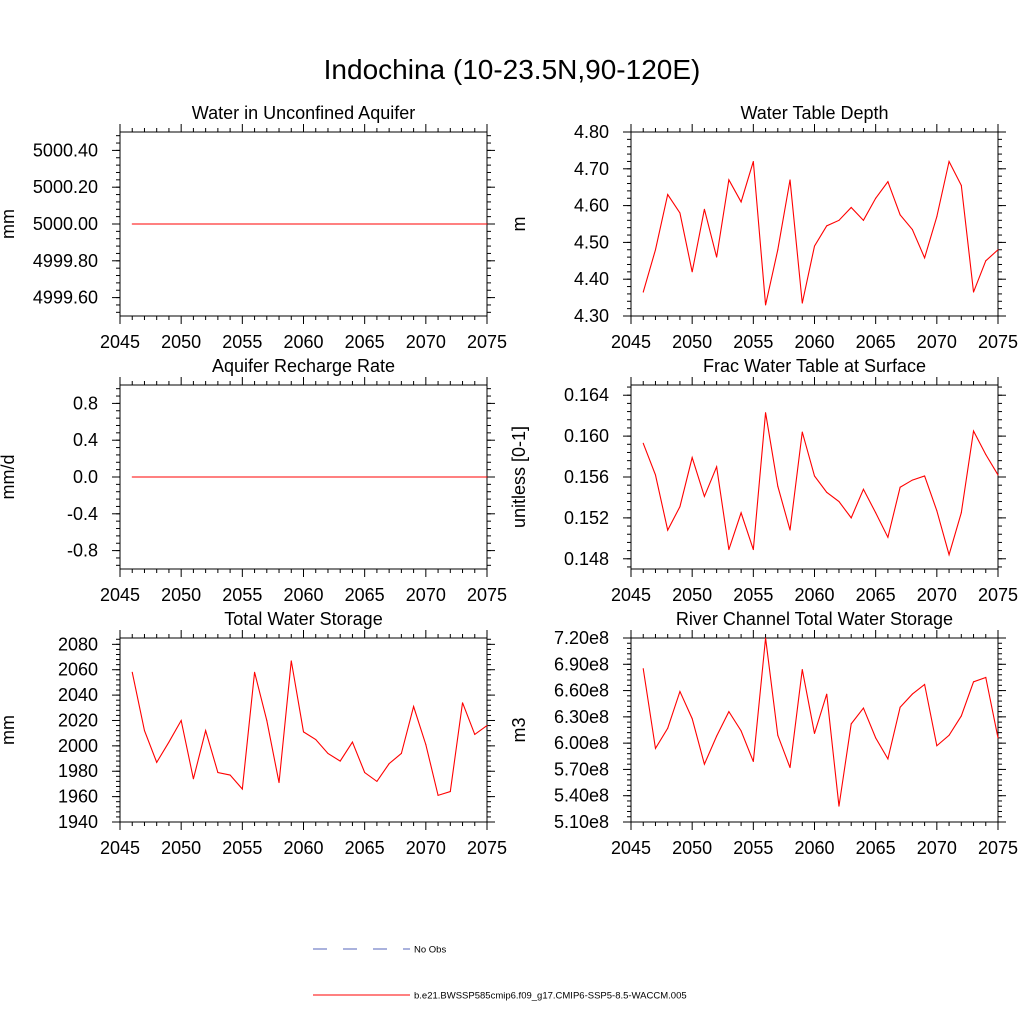 Image resolution: width=1024 pixels, height=1024 pixels. I want to click on y-tick-label: 2060, so click(78, 670).